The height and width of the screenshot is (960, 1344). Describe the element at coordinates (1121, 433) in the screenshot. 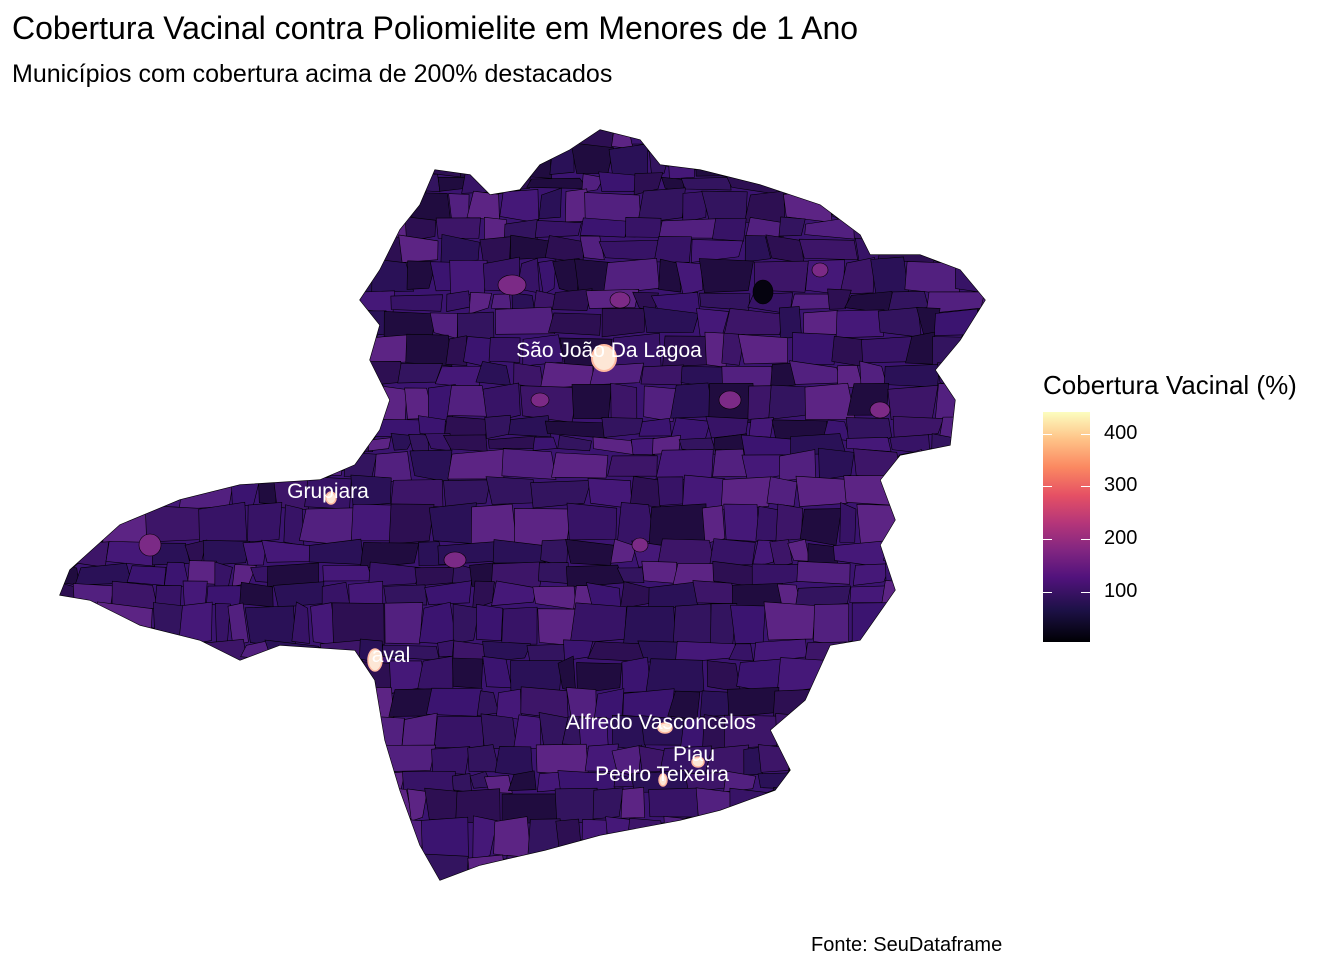

I see `legend-tick-label: 400` at that location.